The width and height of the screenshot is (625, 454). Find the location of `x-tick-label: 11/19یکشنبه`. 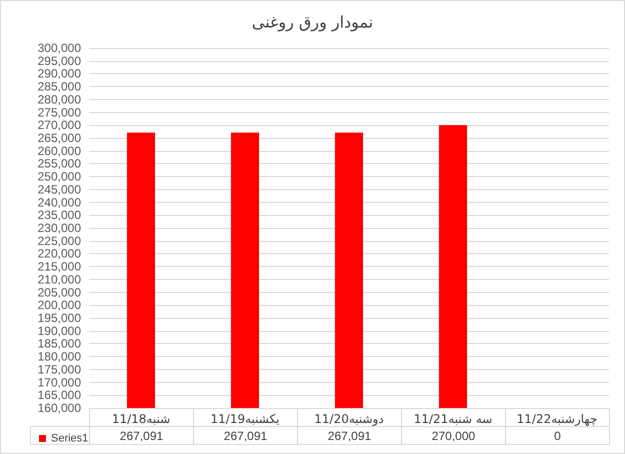

x-tick-label: 11/19یکشنبه is located at coordinates (245, 419).